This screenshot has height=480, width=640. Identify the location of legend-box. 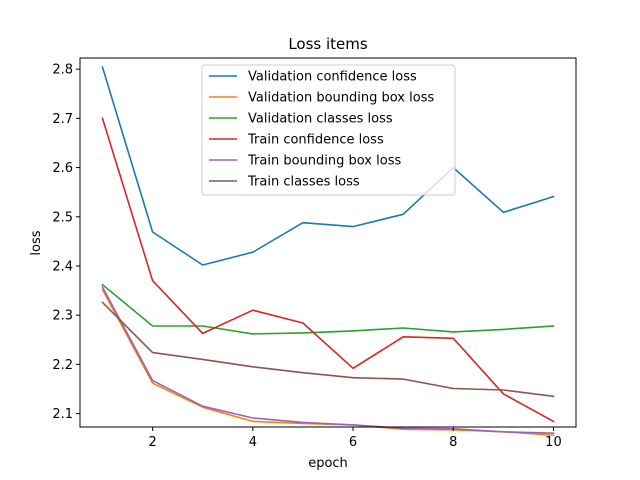
(328, 130).